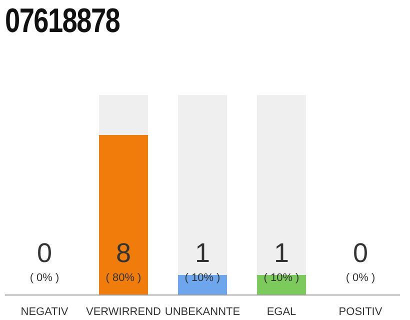 The image size is (410, 320). Describe the element at coordinates (202, 312) in the screenshot. I see `x-tick-label: UNBEKANNTE` at that location.